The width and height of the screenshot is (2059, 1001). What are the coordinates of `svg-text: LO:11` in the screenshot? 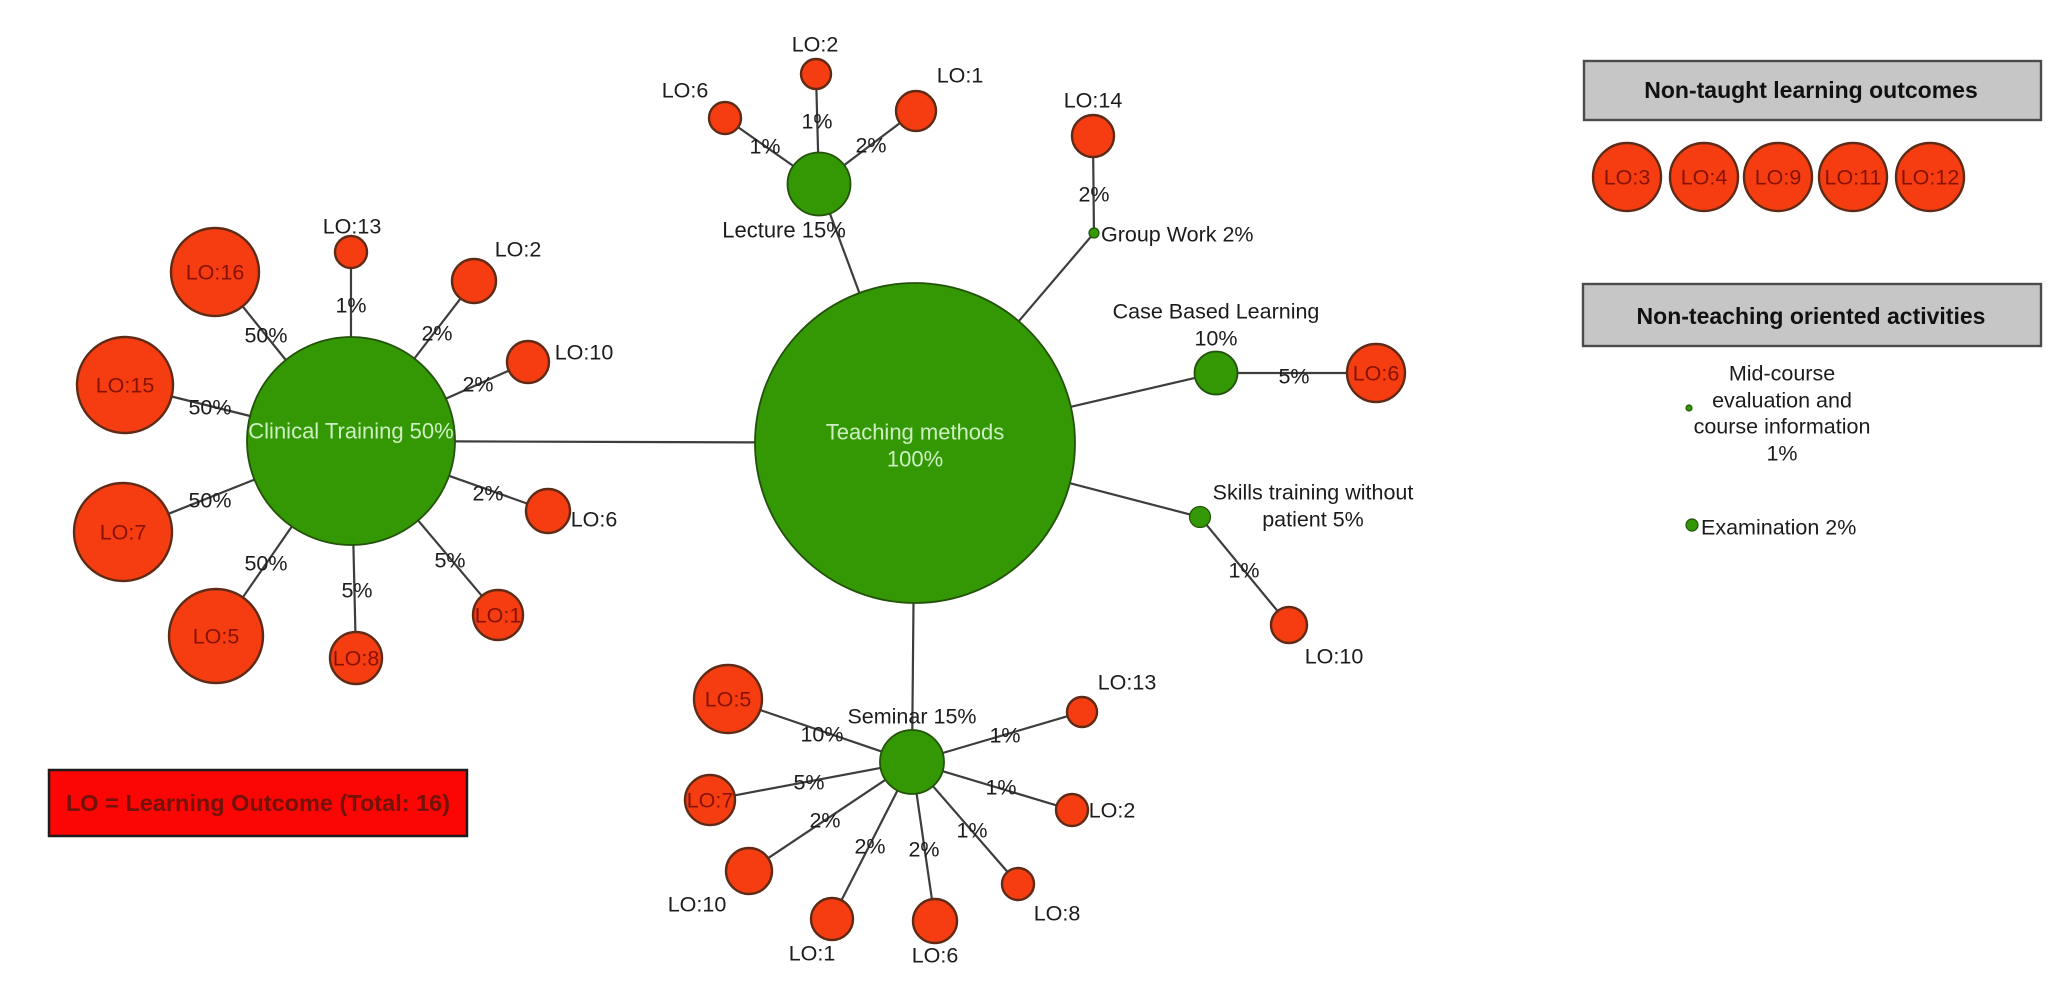 It's located at (1853, 178).